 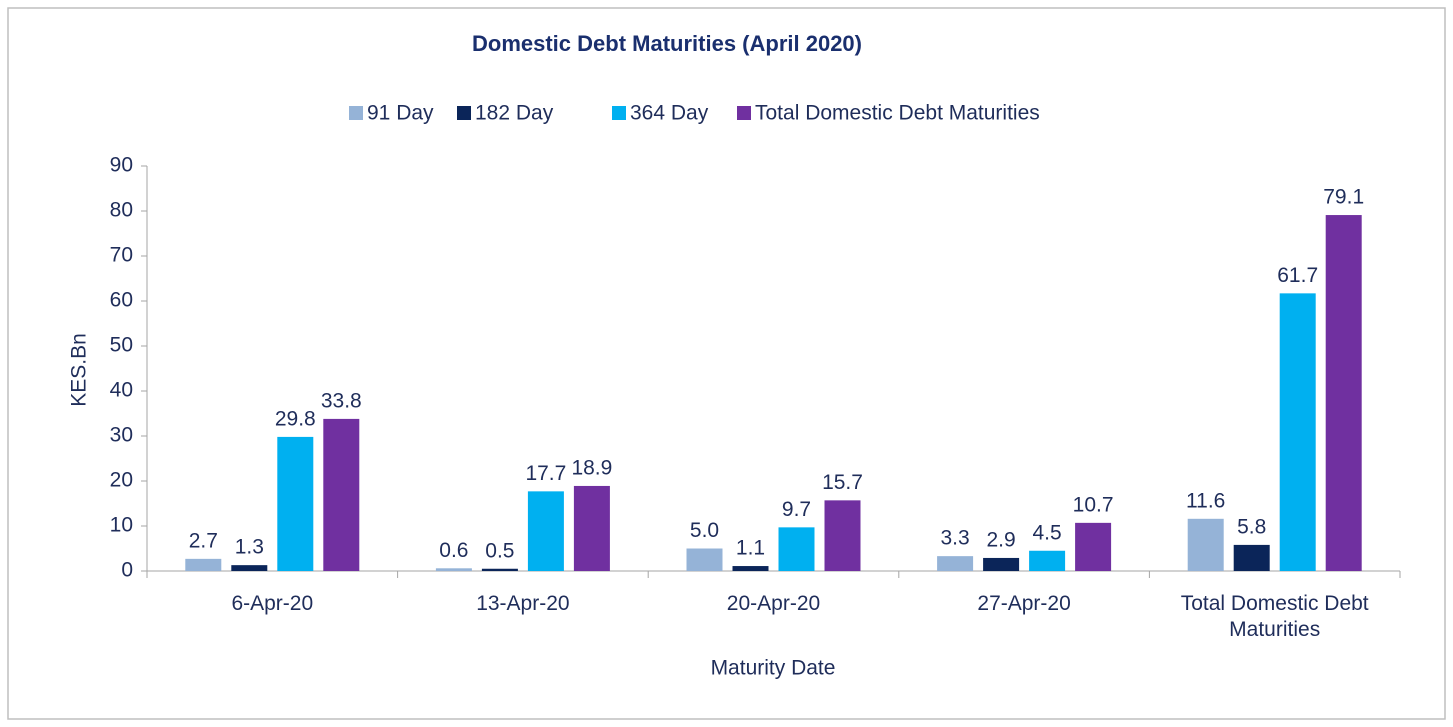 What do you see at coordinates (79, 370) in the screenshot?
I see `y-axis-label: KES.Bn` at bounding box center [79, 370].